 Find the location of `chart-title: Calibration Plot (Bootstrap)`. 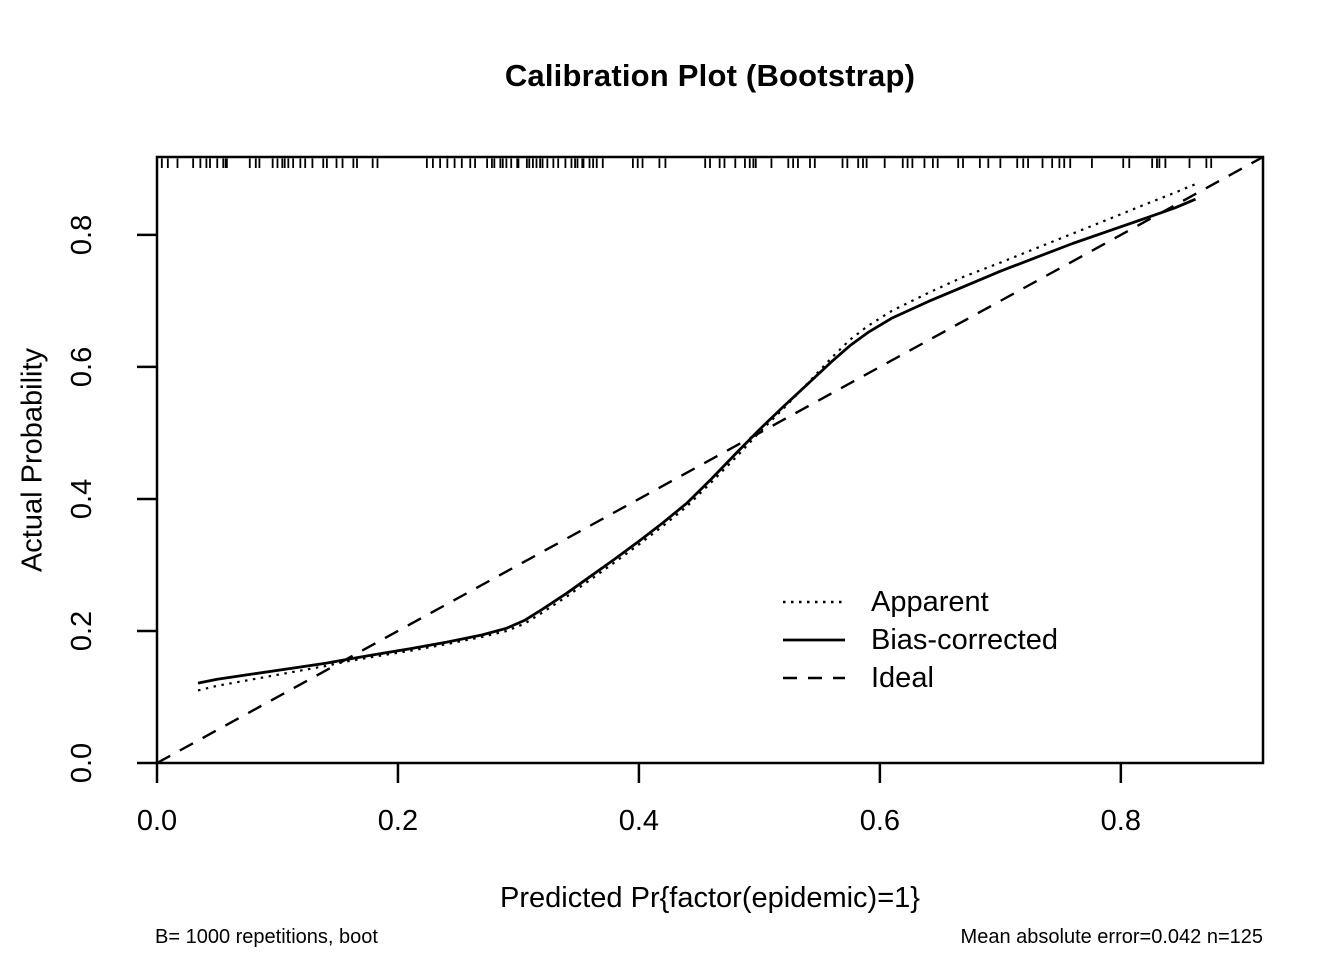

chart-title: Calibration Plot (Bootstrap) is located at coordinates (710, 75).